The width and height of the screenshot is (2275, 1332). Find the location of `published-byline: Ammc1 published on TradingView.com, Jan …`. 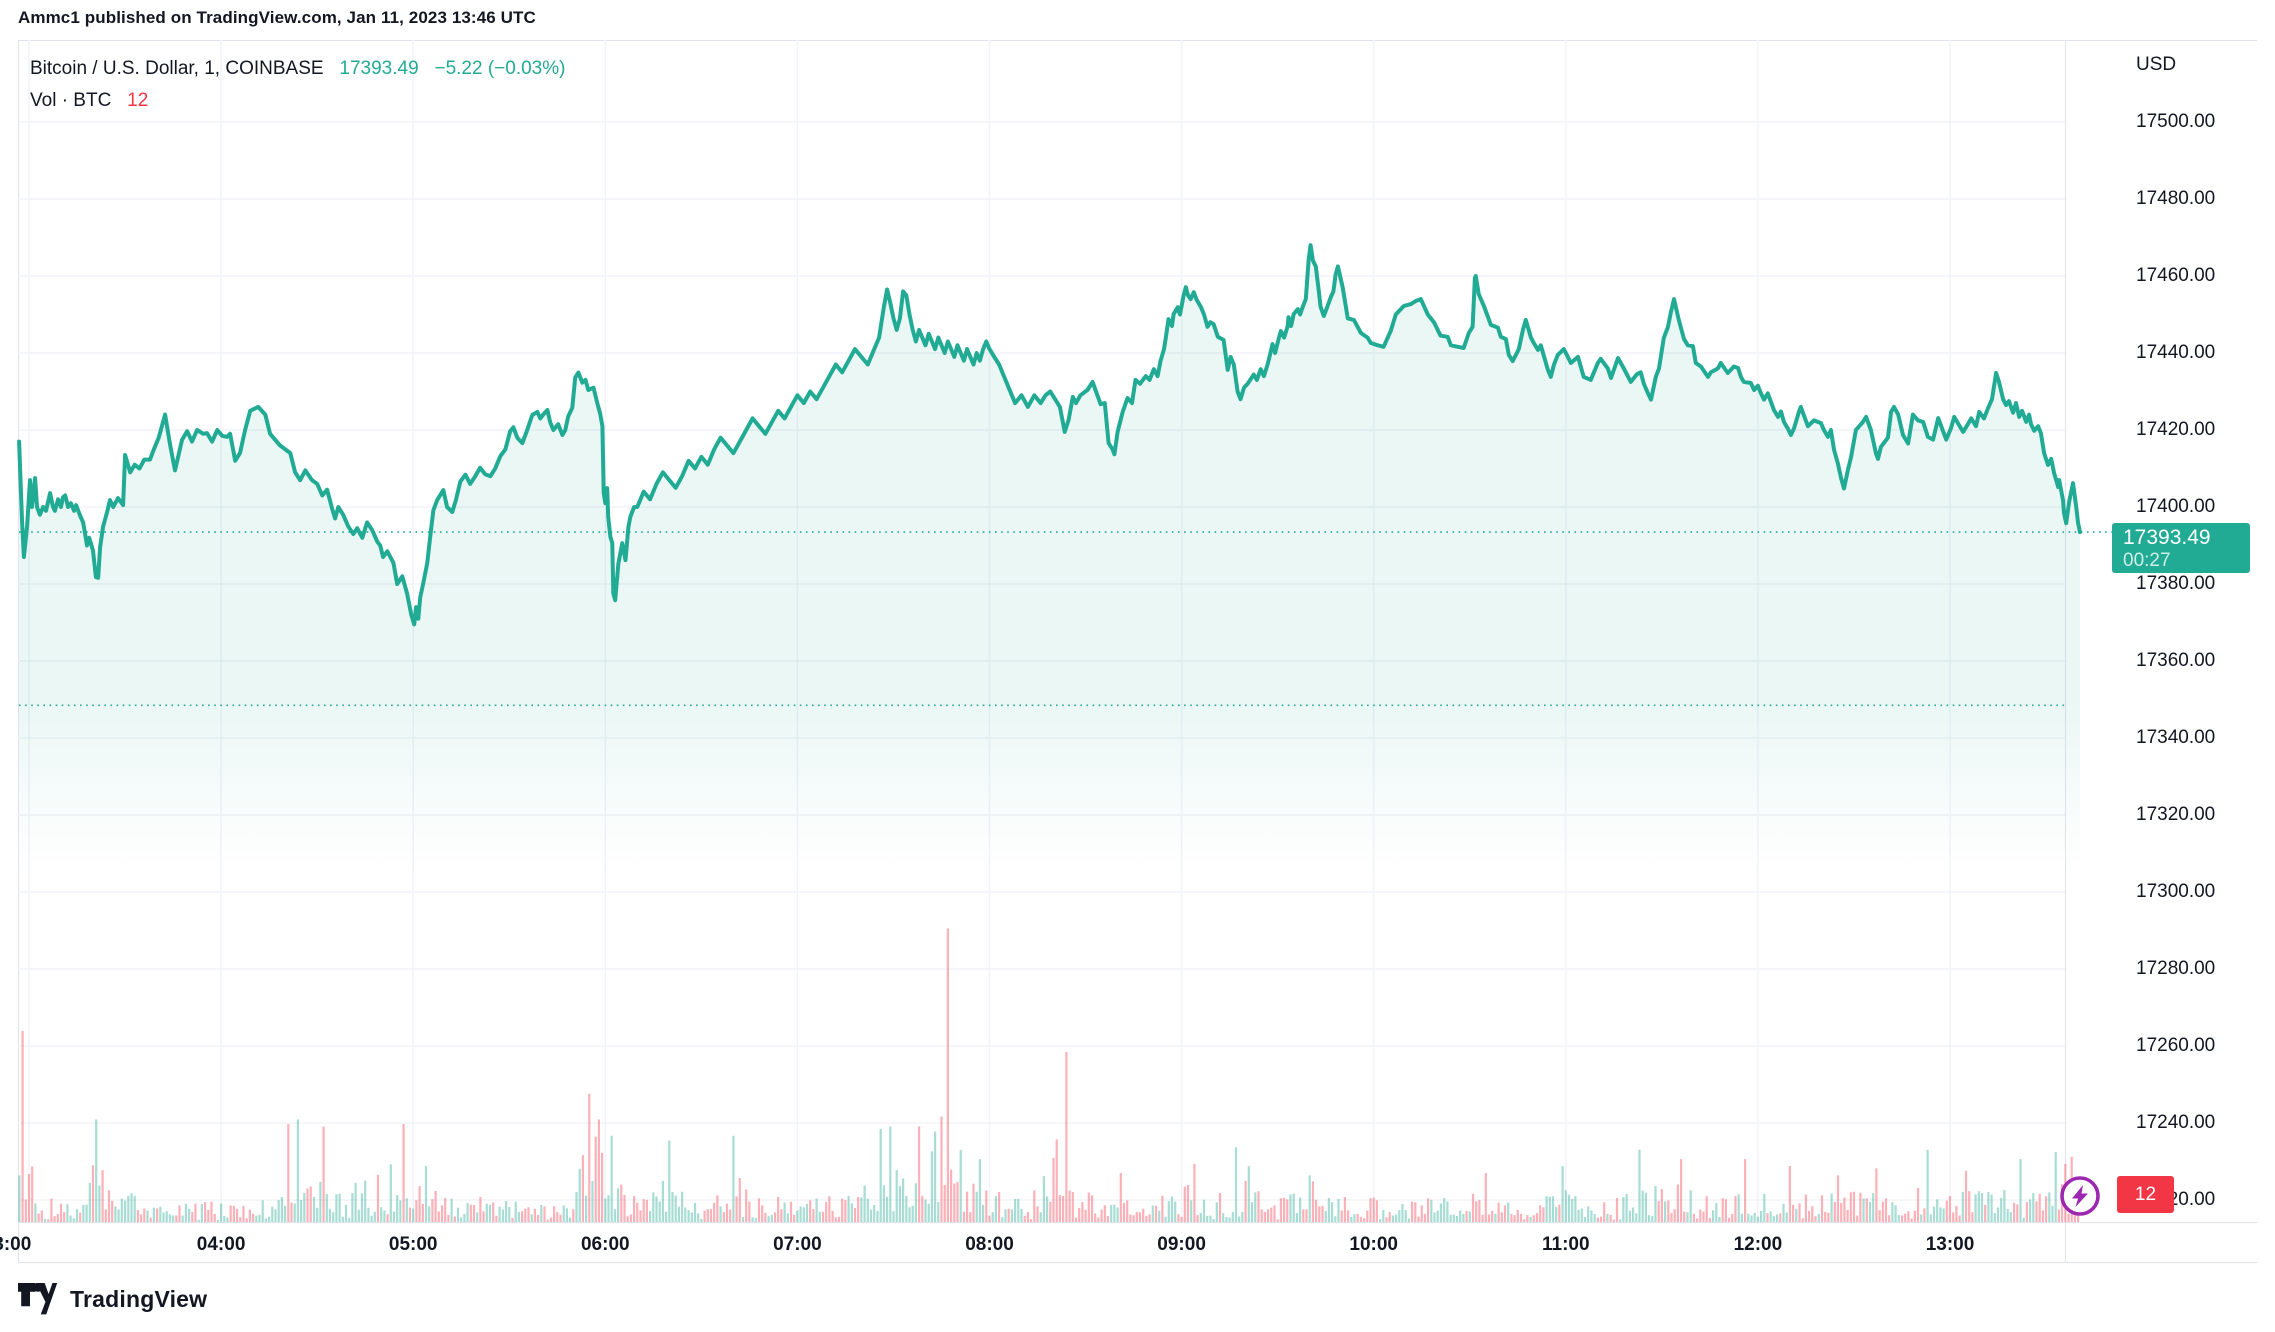

published-byline: Ammc1 published on TradingView.com, Jan … is located at coordinates (277, 17).